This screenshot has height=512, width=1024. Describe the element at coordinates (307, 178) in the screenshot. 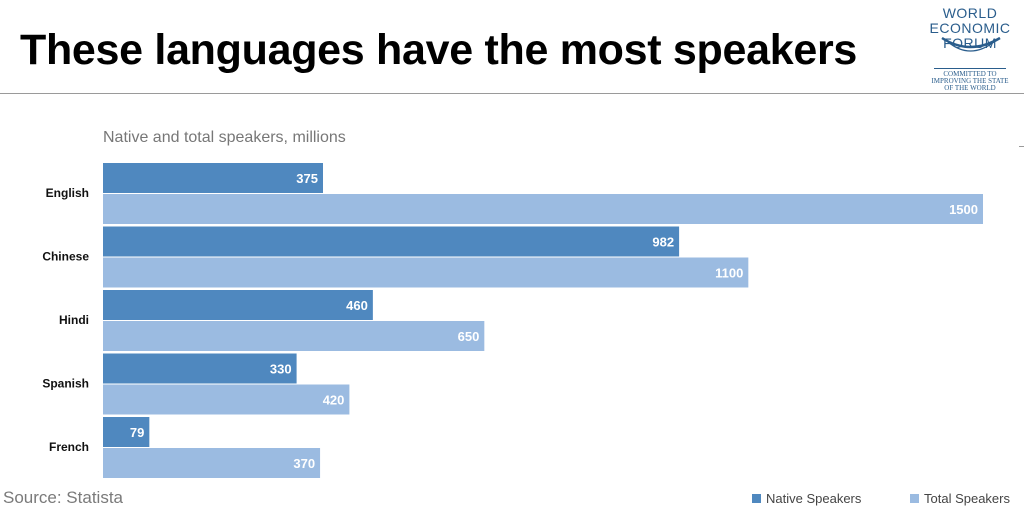

I see `value-label-native-english: 375` at that location.